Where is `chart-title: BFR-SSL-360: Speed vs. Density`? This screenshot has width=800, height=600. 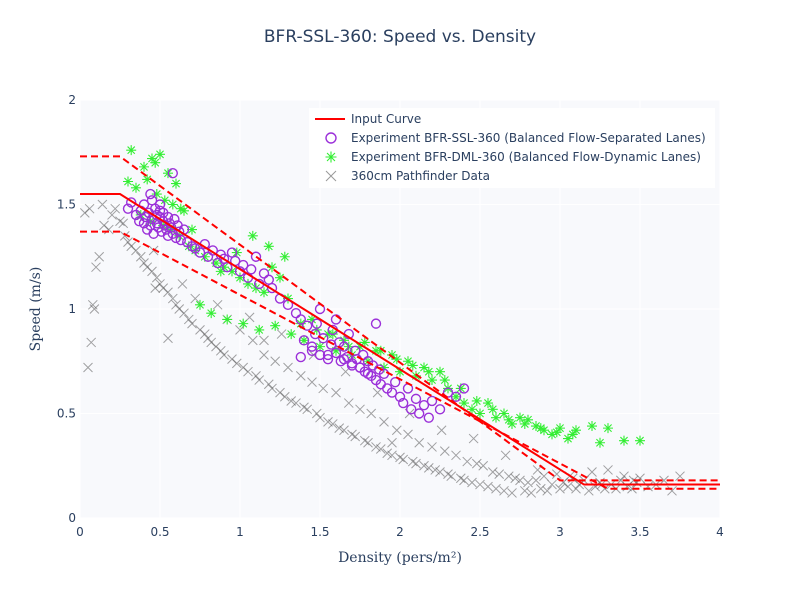 chart-title: BFR-SSL-360: Speed vs. Density is located at coordinates (400, 37).